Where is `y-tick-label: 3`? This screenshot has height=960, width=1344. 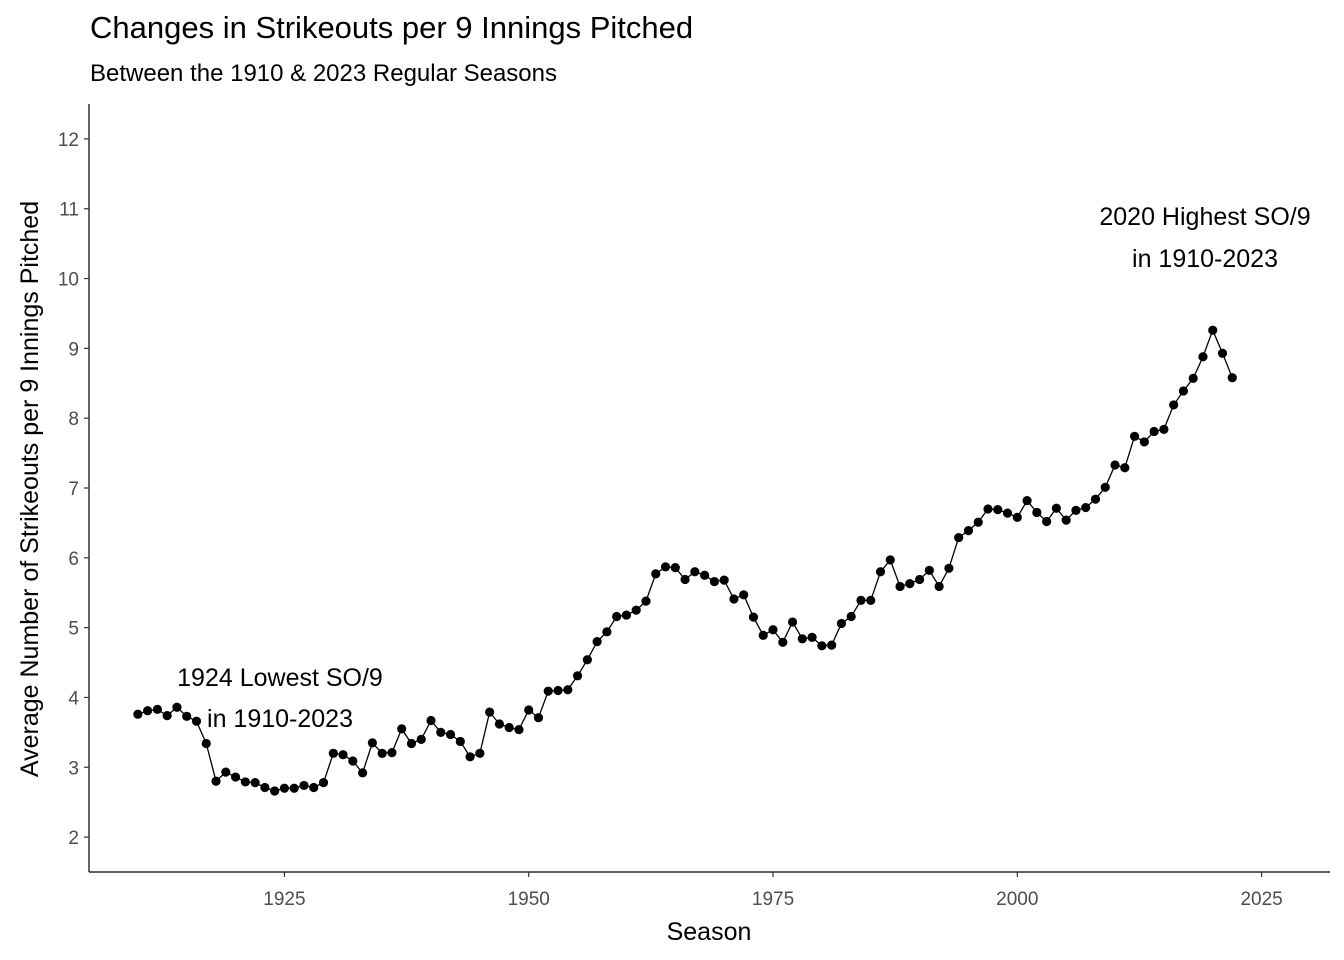 y-tick-label: 3 is located at coordinates (73, 768).